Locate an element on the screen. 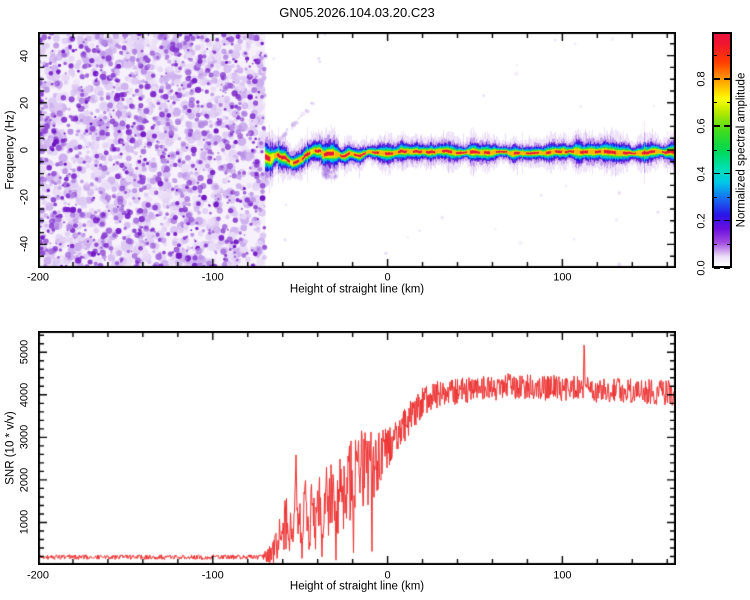 This screenshot has width=750, height=600. colorbar is located at coordinates (722, 150).